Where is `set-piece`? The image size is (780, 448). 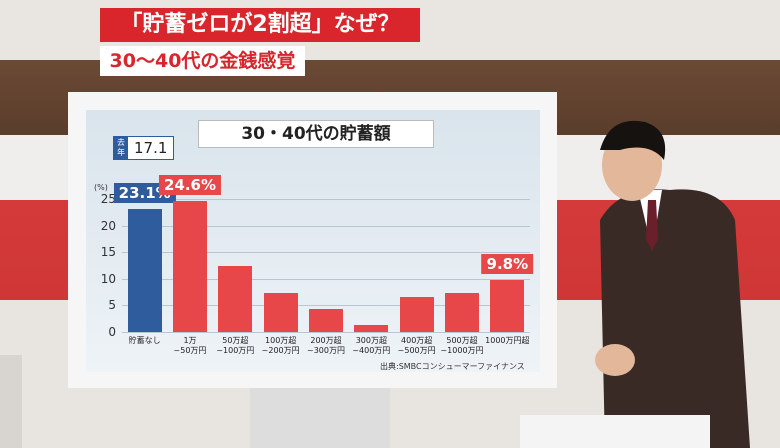
set-piece is located at coordinates (11, 401).